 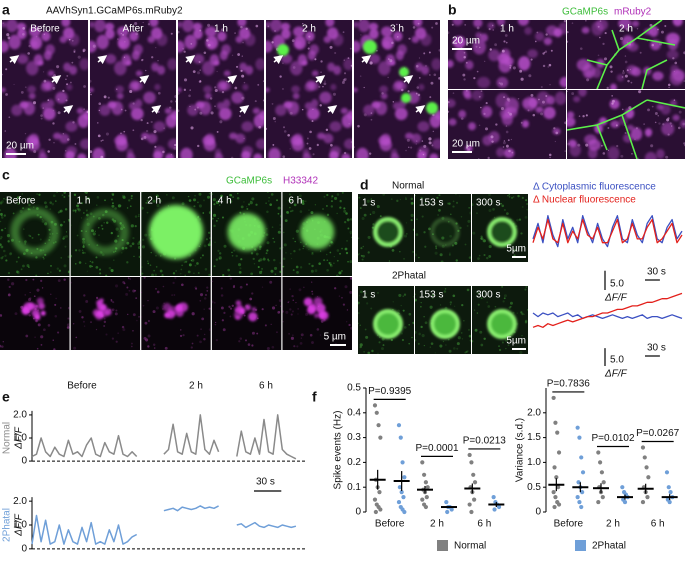 What do you see at coordinates (408, 80) in the screenshot?
I see `arrow` at bounding box center [408, 80].